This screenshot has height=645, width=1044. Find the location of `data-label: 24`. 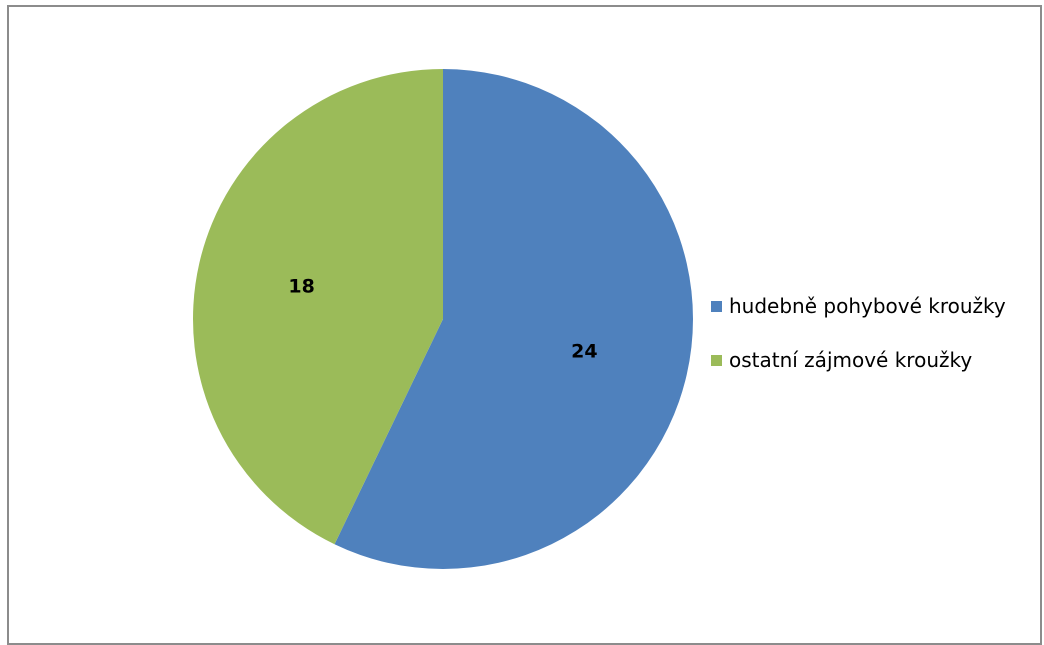

data-label: 24 is located at coordinates (584, 351).